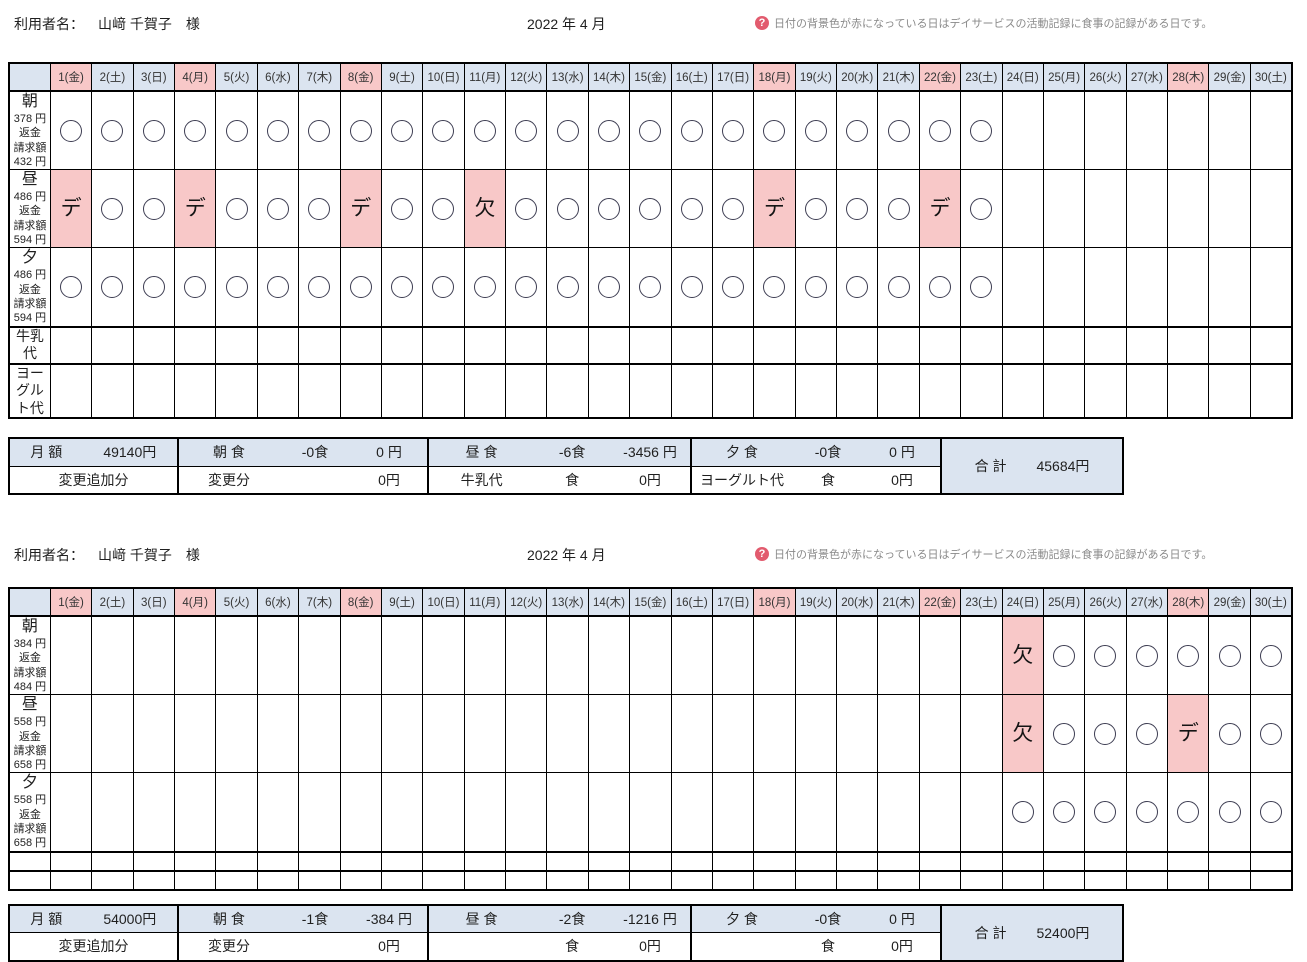 The height and width of the screenshot is (962, 1307). Describe the element at coordinates (1271, 77) in the screenshot. I see `day-header-30: 30(土)` at that location.